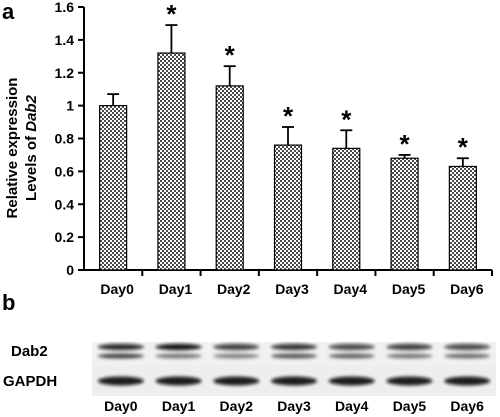  Describe the element at coordinates (121, 406) in the screenshot. I see `lane-label-Day0: Day0` at that location.